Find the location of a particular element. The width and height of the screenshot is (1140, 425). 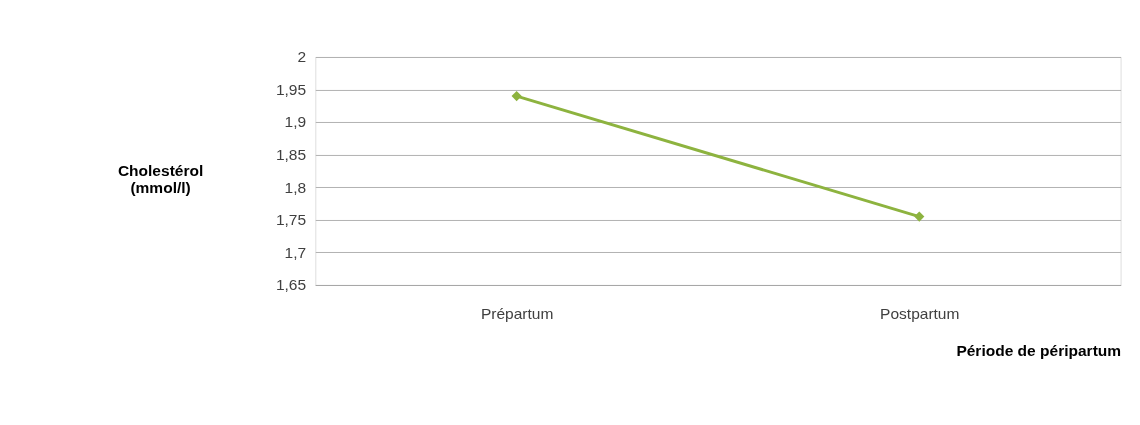

y-tick-label: 1,85 is located at coordinates (291, 155).